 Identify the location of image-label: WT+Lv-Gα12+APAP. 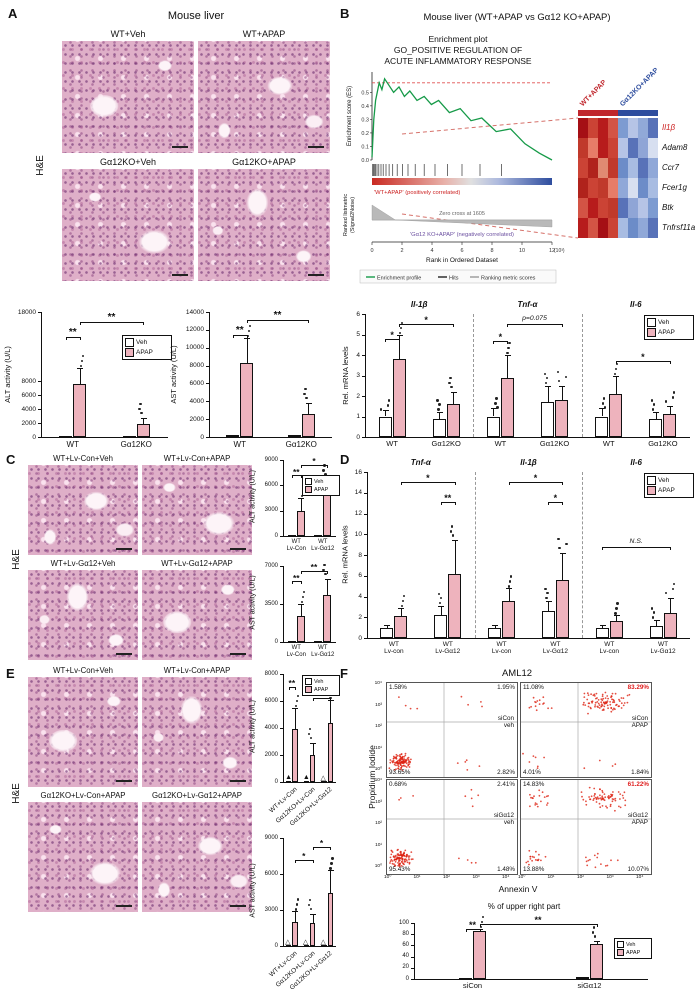
(197, 563).